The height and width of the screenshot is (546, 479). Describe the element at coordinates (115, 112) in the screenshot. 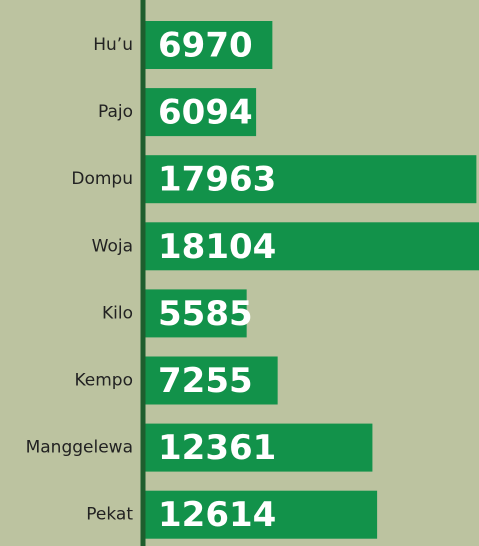

I see `category-label: Pajo` at that location.